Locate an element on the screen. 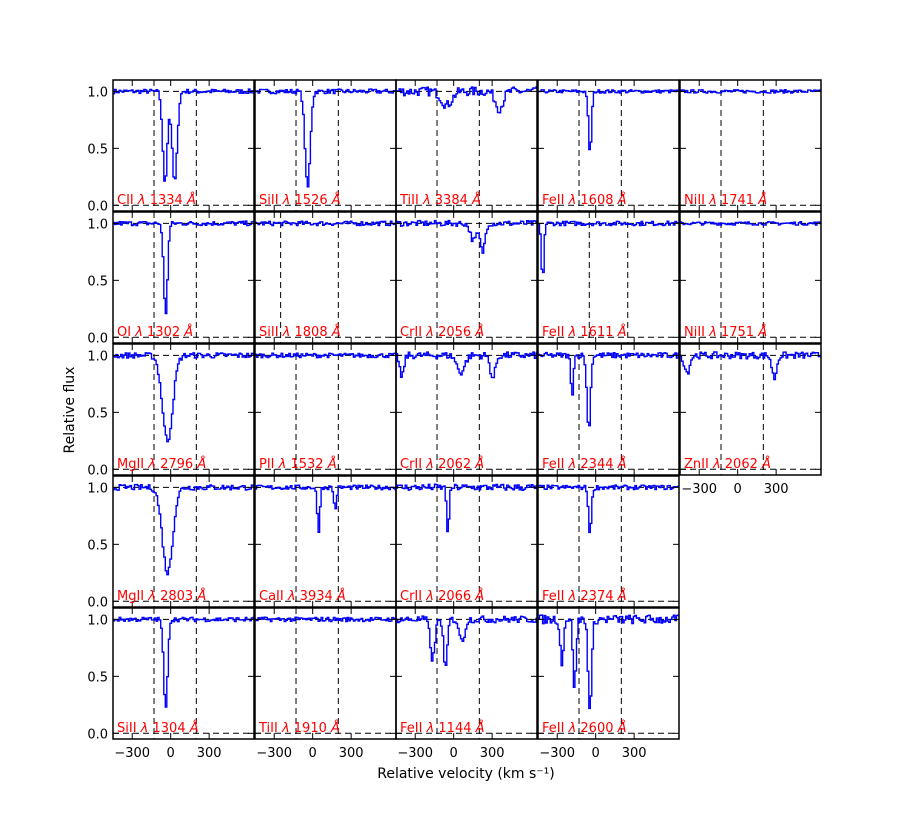 Image resolution: width=913 pixels, height=822 pixels. panel-feii-1611: FeII λ 1611 Å is located at coordinates (608, 277).